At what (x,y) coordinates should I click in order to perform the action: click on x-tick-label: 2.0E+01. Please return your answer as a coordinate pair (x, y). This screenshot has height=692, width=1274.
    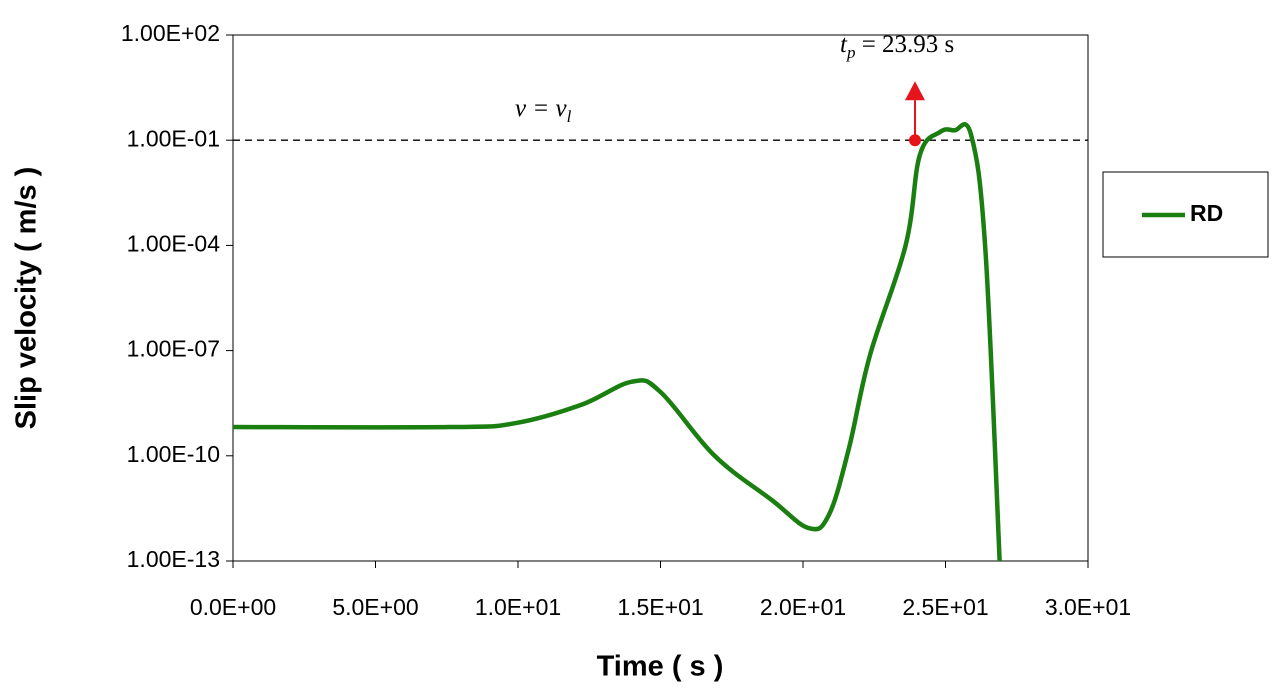
    Looking at the image, I should click on (803, 607).